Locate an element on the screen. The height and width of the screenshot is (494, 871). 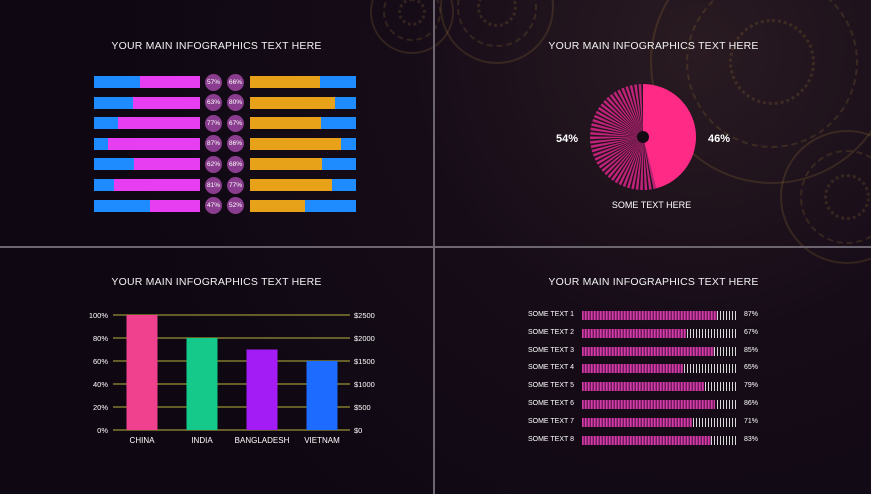
pie-slice-left is located at coordinates (623, 137).